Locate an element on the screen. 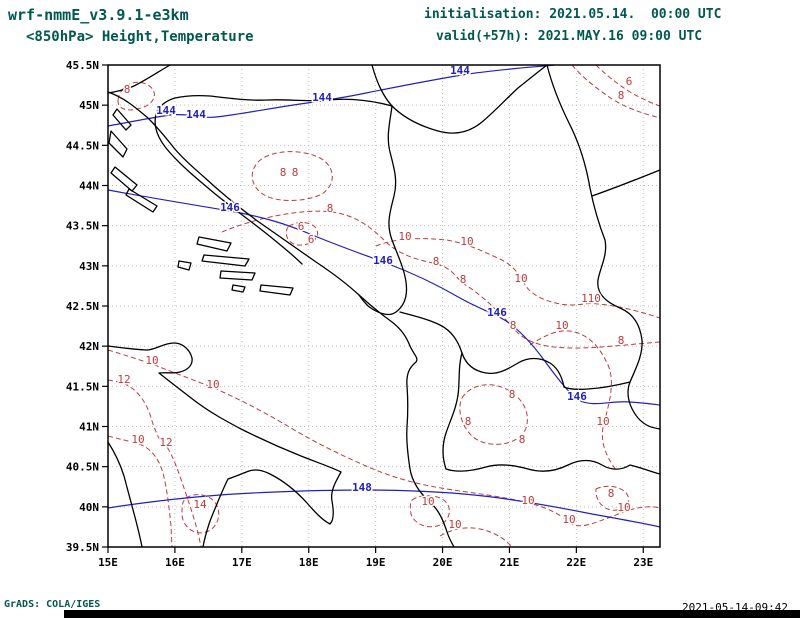 The height and width of the screenshot is (618, 800). temp-contour-10-east is located at coordinates (573, 400).